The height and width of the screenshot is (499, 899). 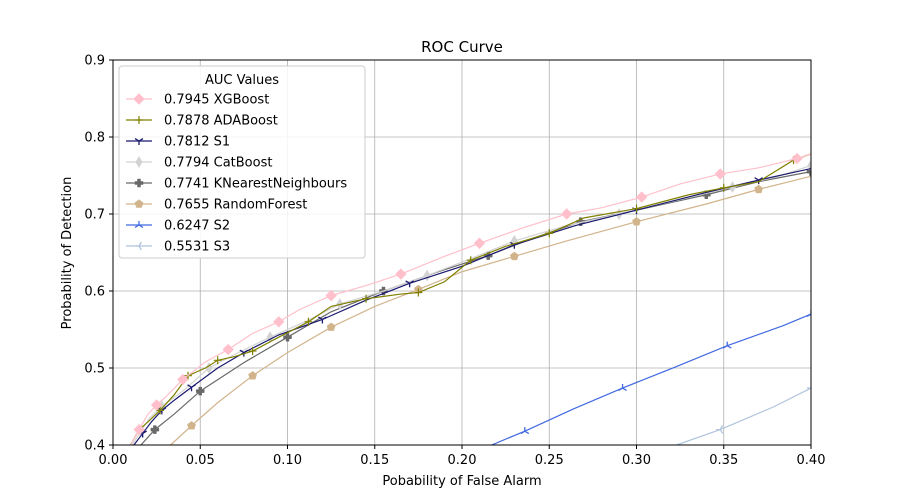 I want to click on x-tick-label: 0.35, so click(x=723, y=460).